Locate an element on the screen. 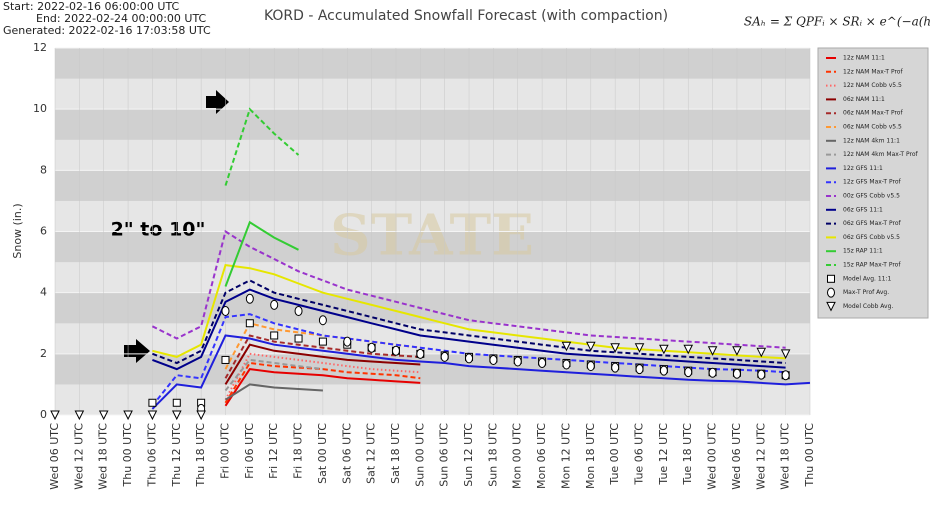  legend-label: 15z RAP Max-T Prof is located at coordinates (872, 265).